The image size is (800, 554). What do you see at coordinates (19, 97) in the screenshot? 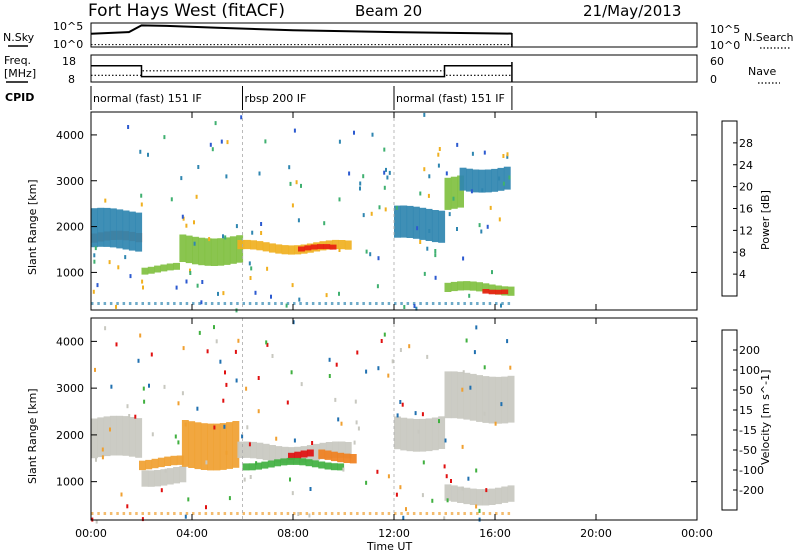
I see `cpid-label: CPID` at bounding box center [19, 97].